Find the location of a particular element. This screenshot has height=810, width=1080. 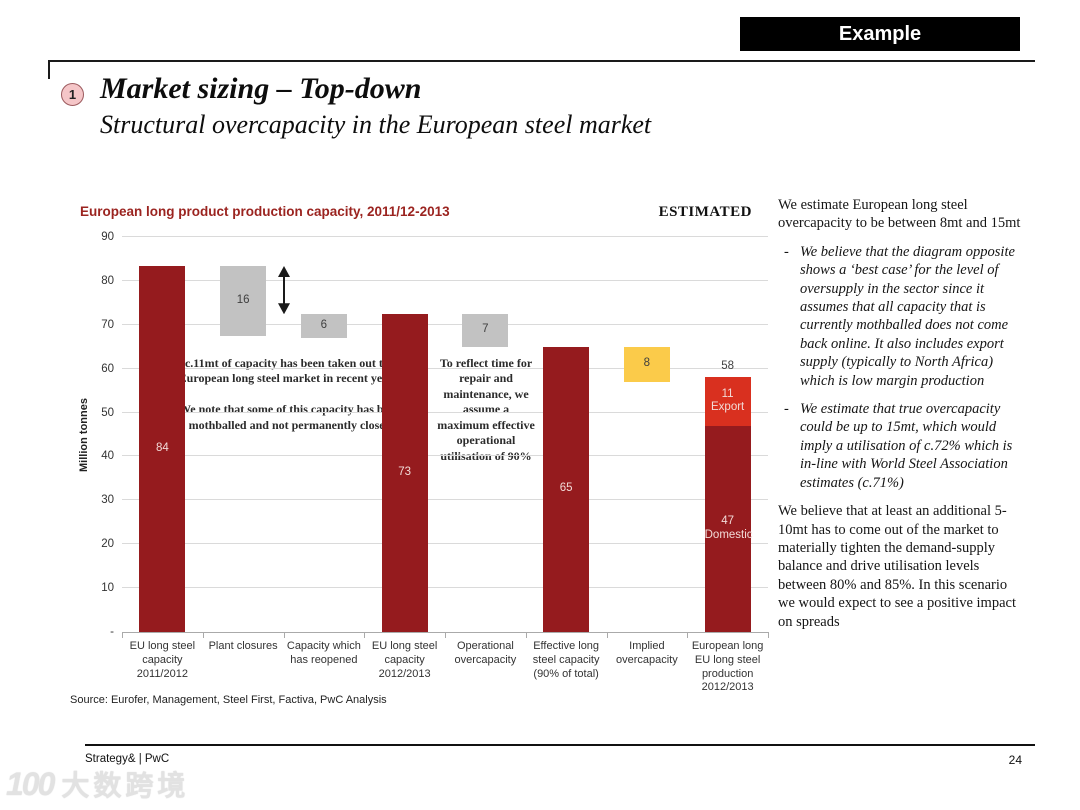

page-title: Market sizing – Top-down is located at coordinates (261, 88).